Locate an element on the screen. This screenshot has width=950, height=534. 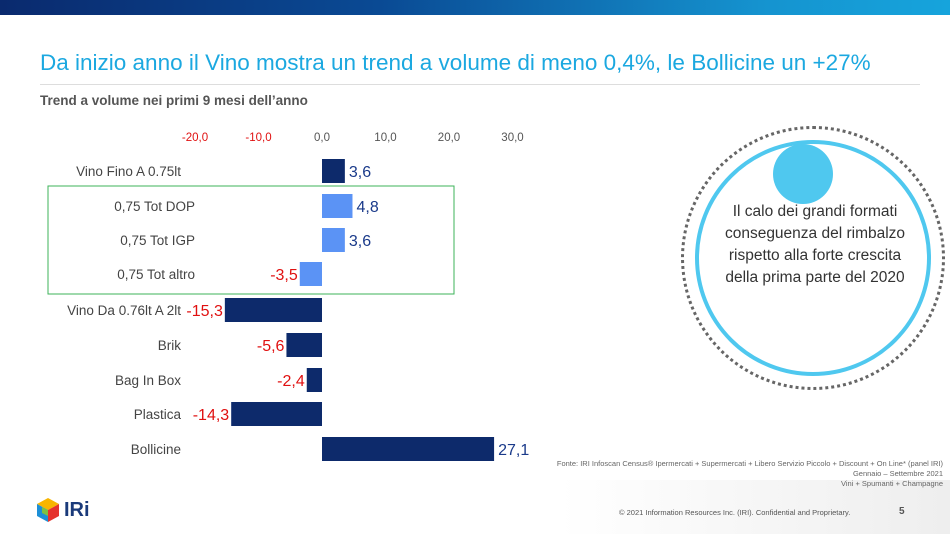
callout-circle is located at coordinates (813, 258).